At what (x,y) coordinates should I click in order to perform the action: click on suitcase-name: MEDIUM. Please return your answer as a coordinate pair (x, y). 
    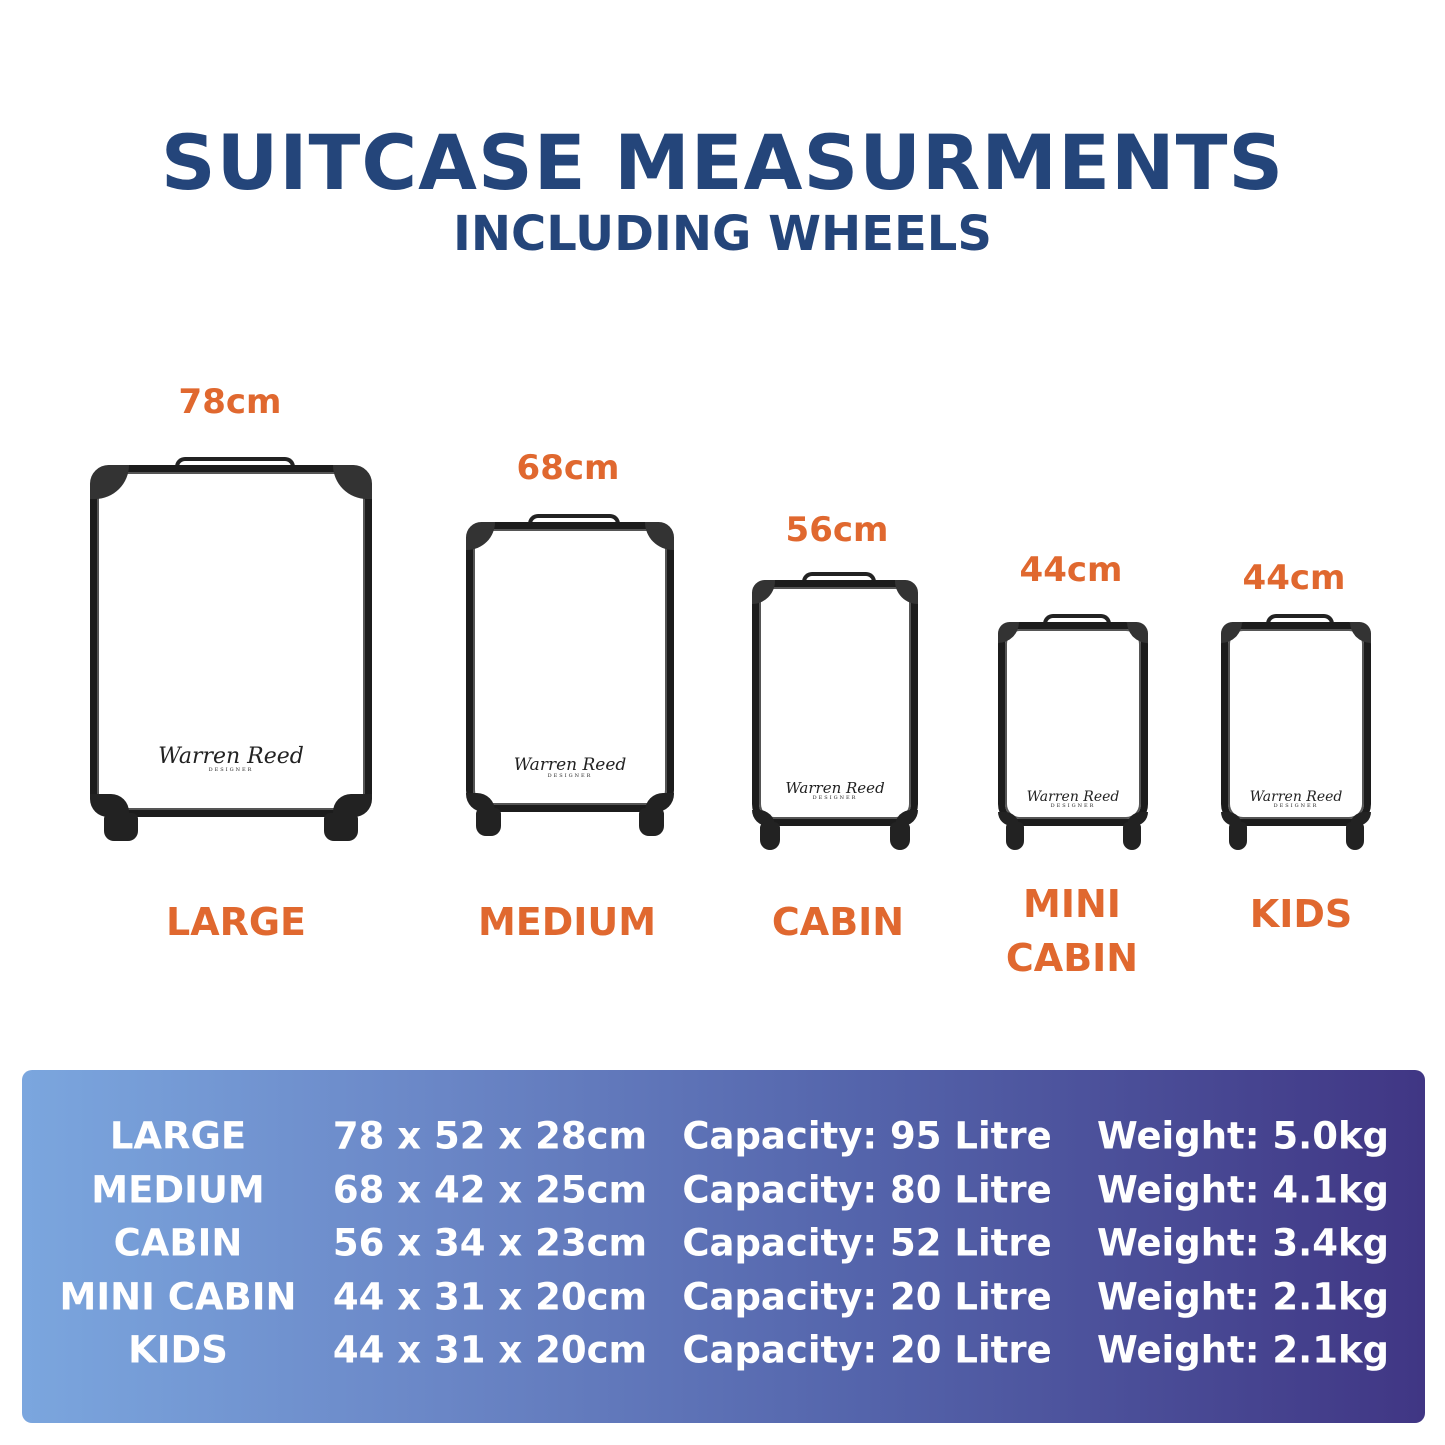
    Looking at the image, I should click on (567, 922).